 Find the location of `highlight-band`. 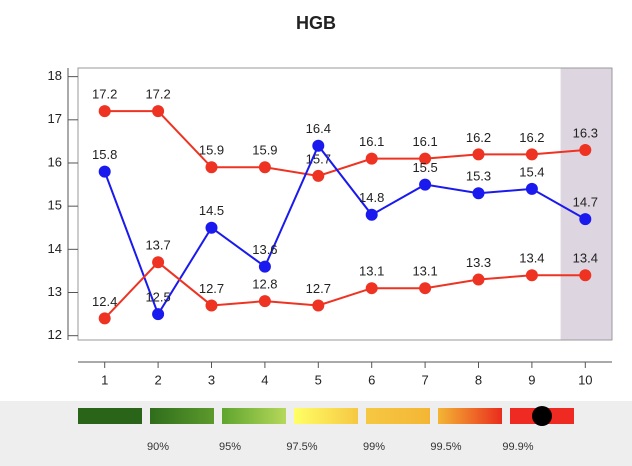

highlight-band is located at coordinates (586, 204).